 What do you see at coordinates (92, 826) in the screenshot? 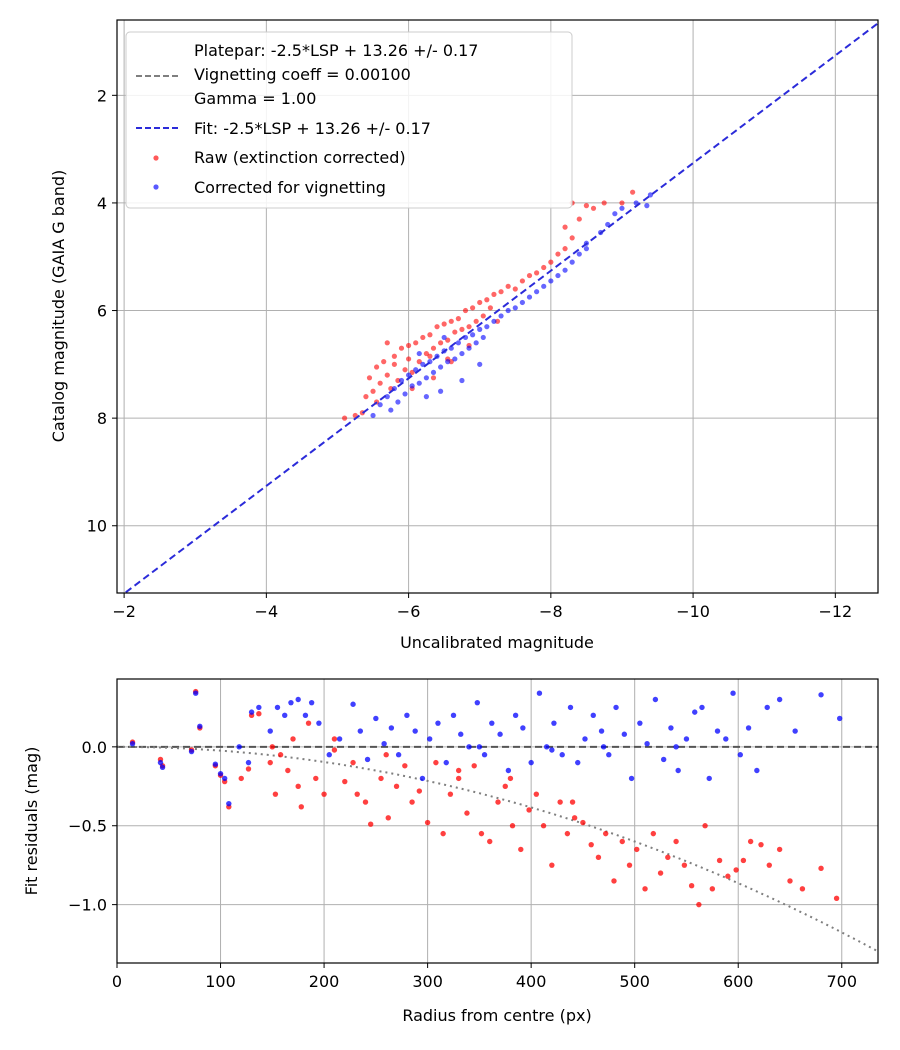
I see `bottom-y-ticks: 0.0 −0.5 −1.0` at bounding box center [92, 826].